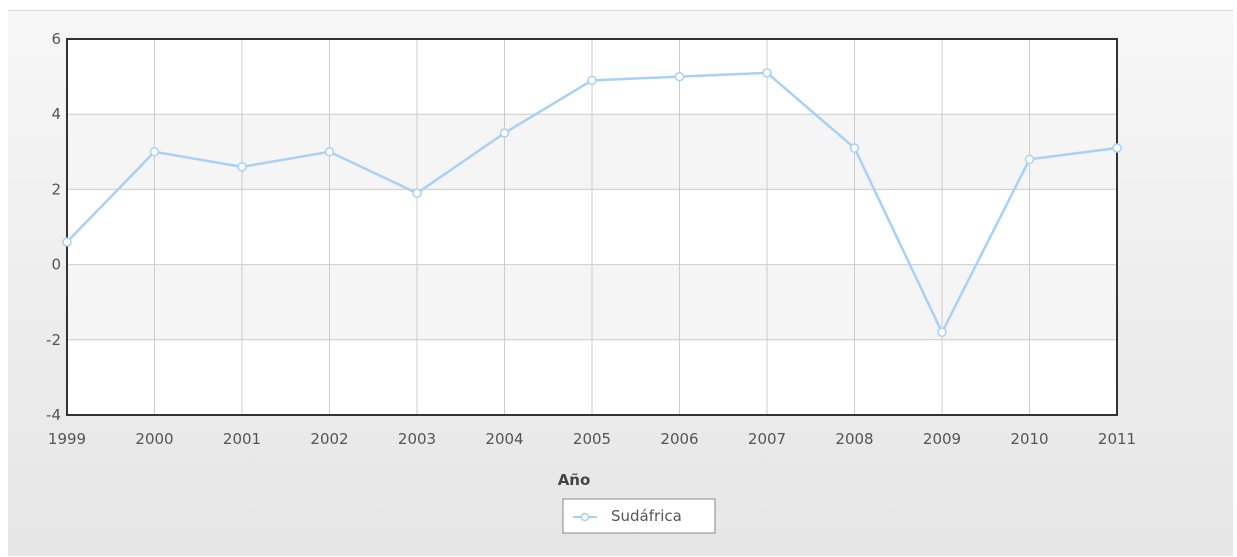  I want to click on y-tick-label: 2, so click(56, 189).